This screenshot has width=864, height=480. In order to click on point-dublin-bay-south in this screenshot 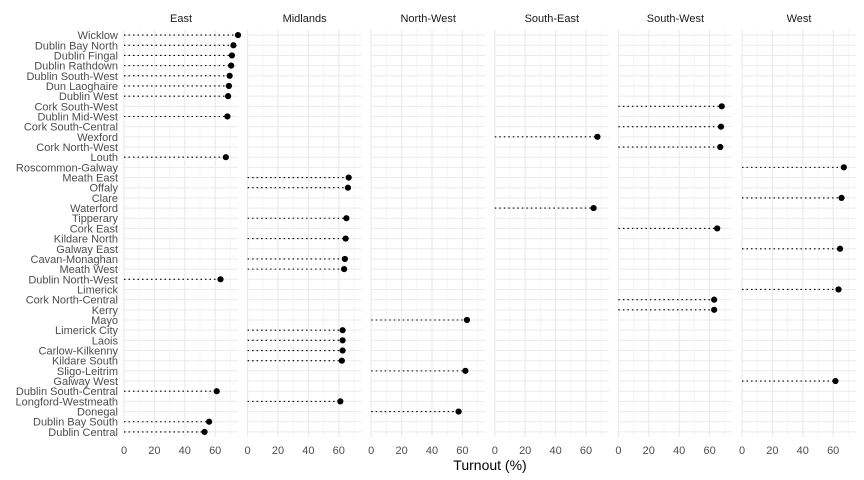, I will do `click(209, 421)`.